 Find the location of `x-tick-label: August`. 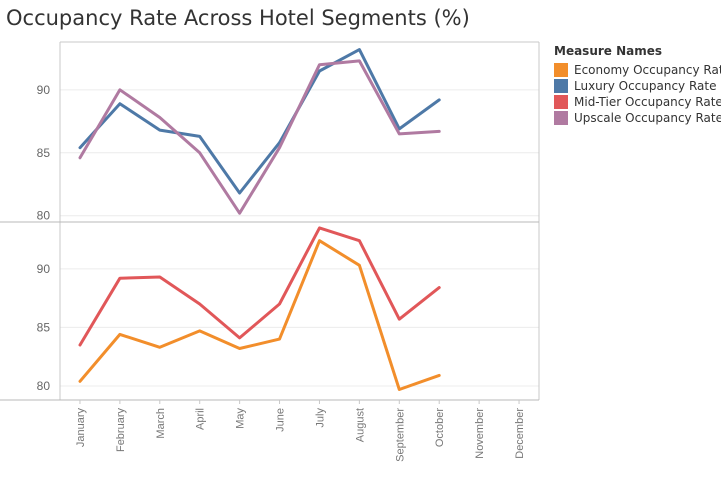

x-tick-label: August is located at coordinates (360, 425).